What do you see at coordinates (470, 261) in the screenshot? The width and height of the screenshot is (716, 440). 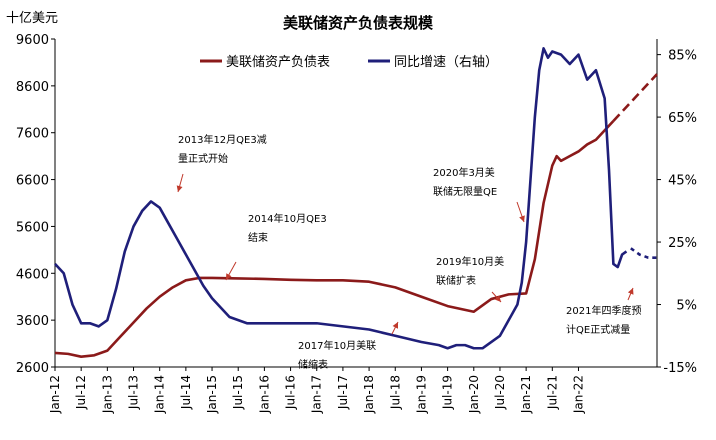 I see `annotation-text: 2019年10月美` at bounding box center [470, 261].